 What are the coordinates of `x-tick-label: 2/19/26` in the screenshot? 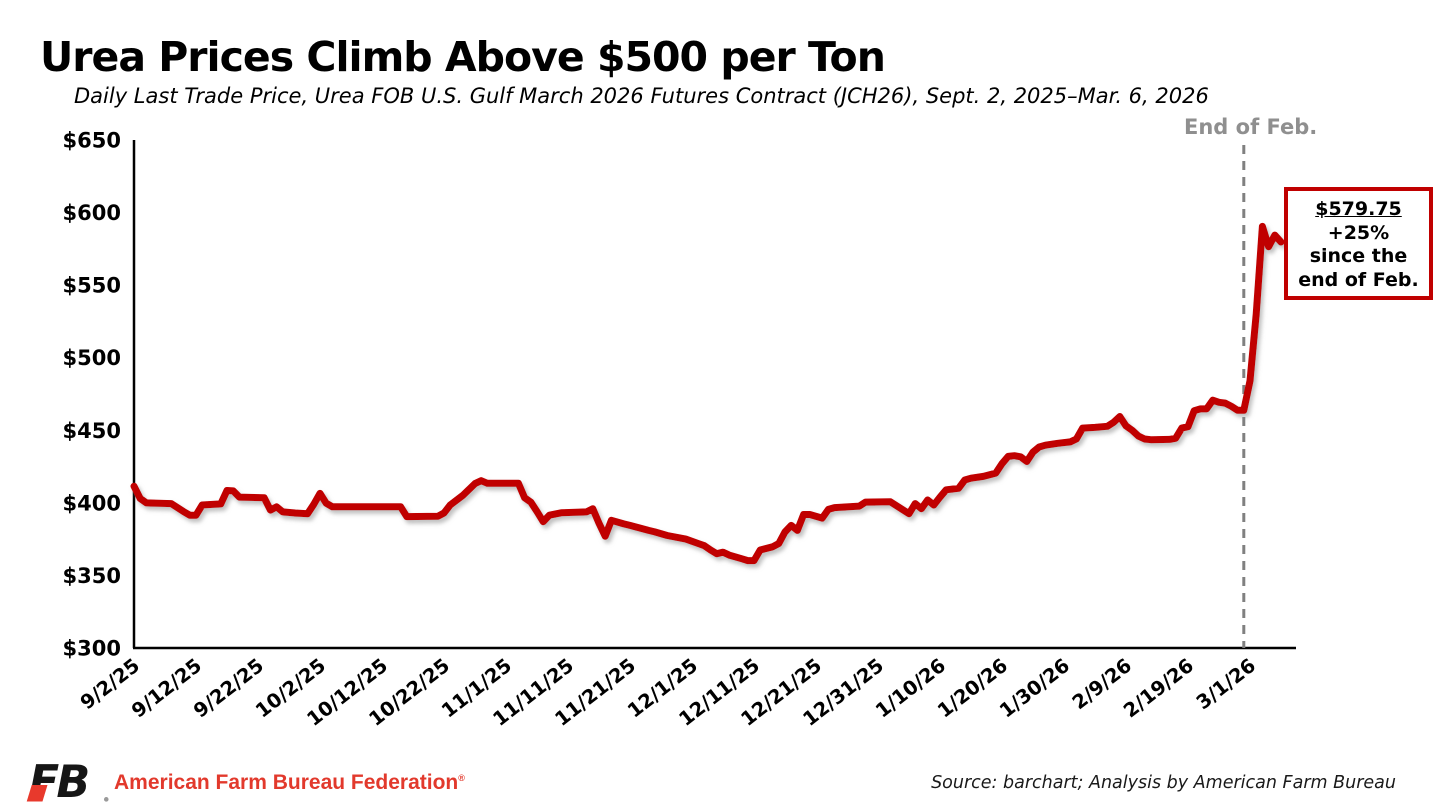 It's located at (1158, 688).